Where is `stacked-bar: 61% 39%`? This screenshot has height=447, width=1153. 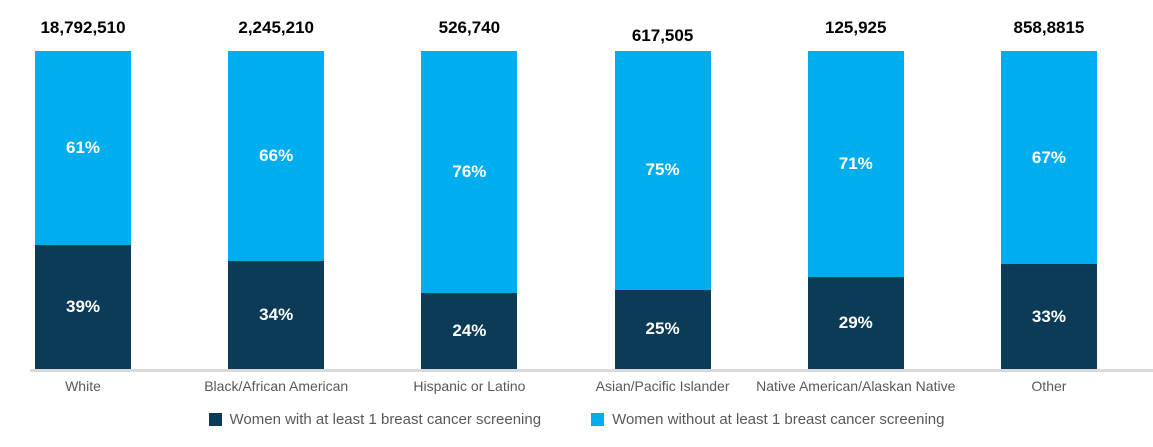
stacked-bar: 61% 39% is located at coordinates (83, 210).